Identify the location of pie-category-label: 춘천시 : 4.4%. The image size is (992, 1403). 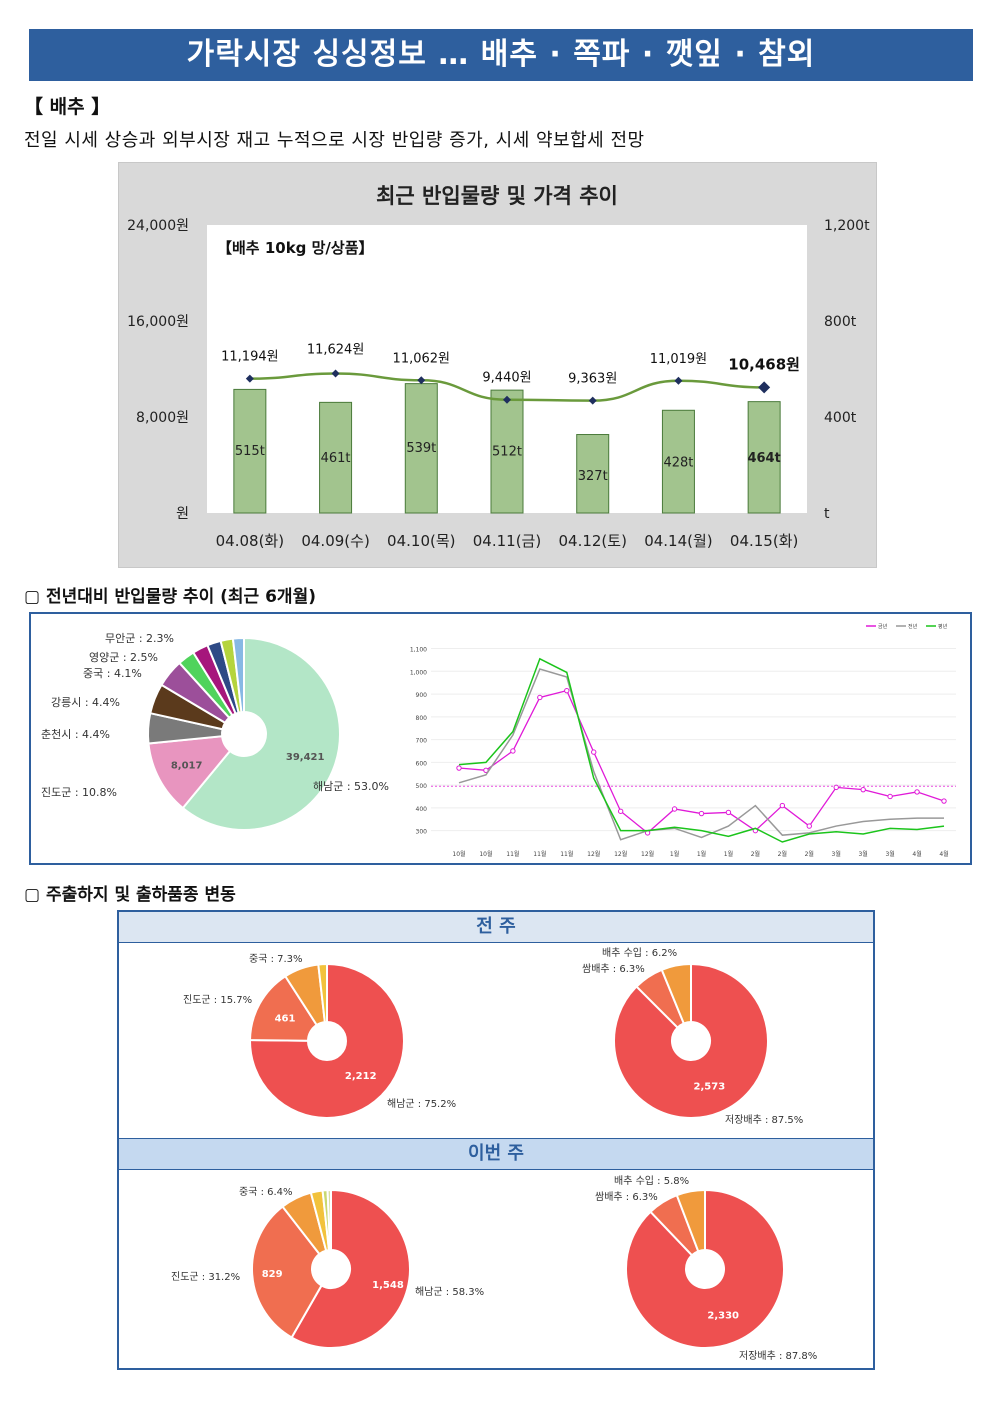
(75, 734).